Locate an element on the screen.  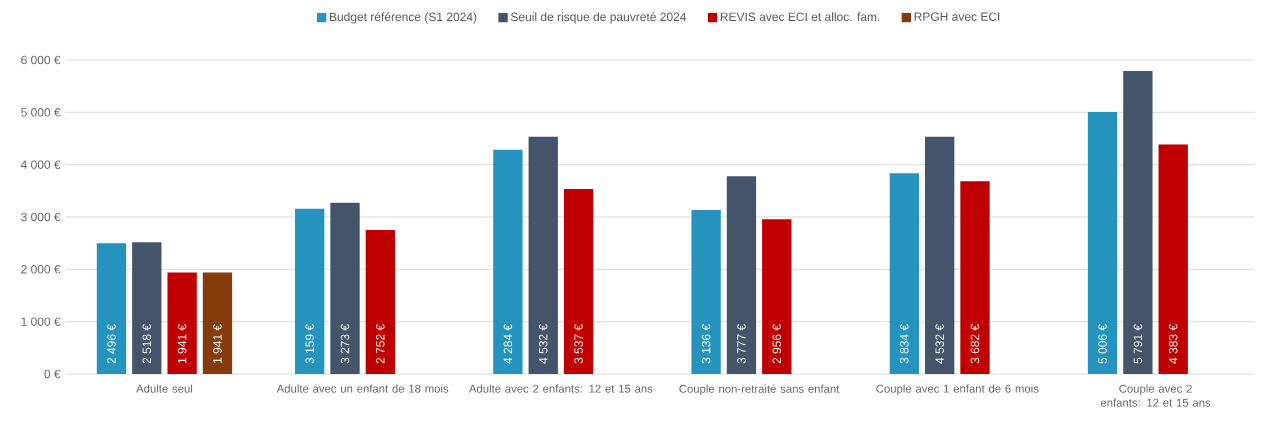
y-tick-label: 1 000 € is located at coordinates (41, 321).